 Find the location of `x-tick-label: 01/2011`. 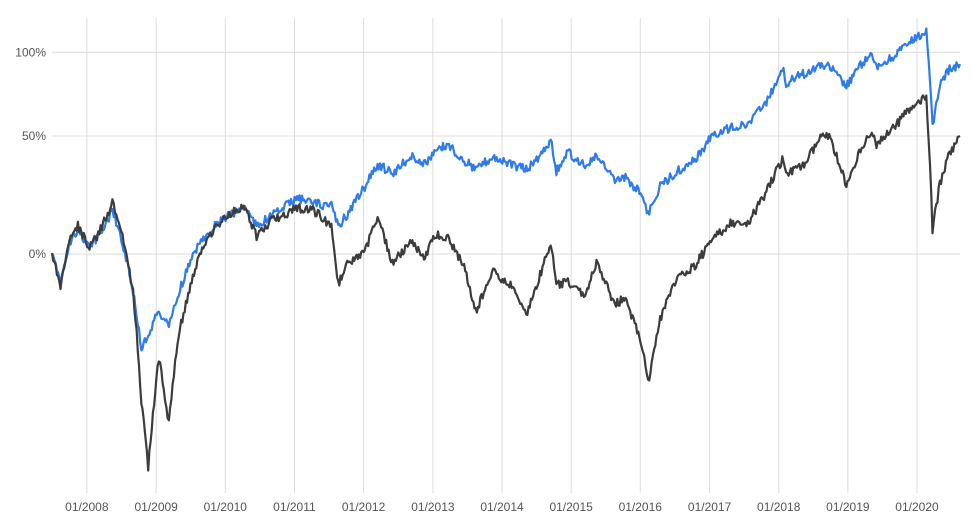

x-tick-label: 01/2011 is located at coordinates (294, 507).